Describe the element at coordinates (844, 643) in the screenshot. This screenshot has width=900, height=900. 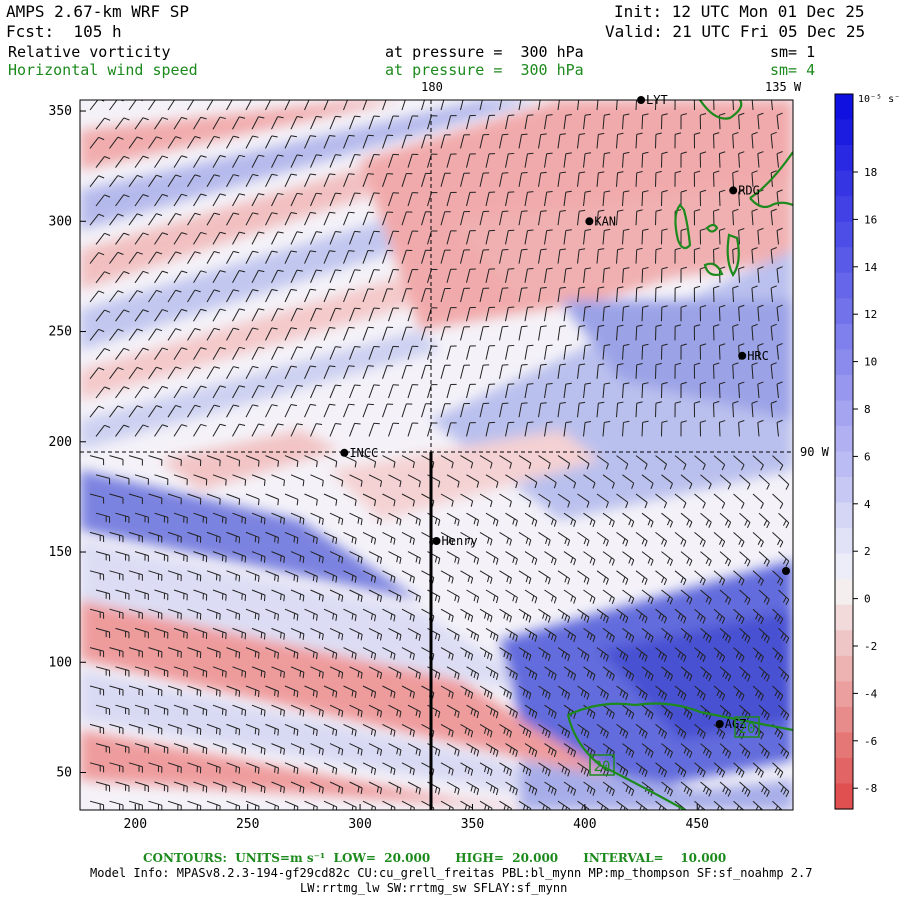
I see `colorbar-segment` at that location.